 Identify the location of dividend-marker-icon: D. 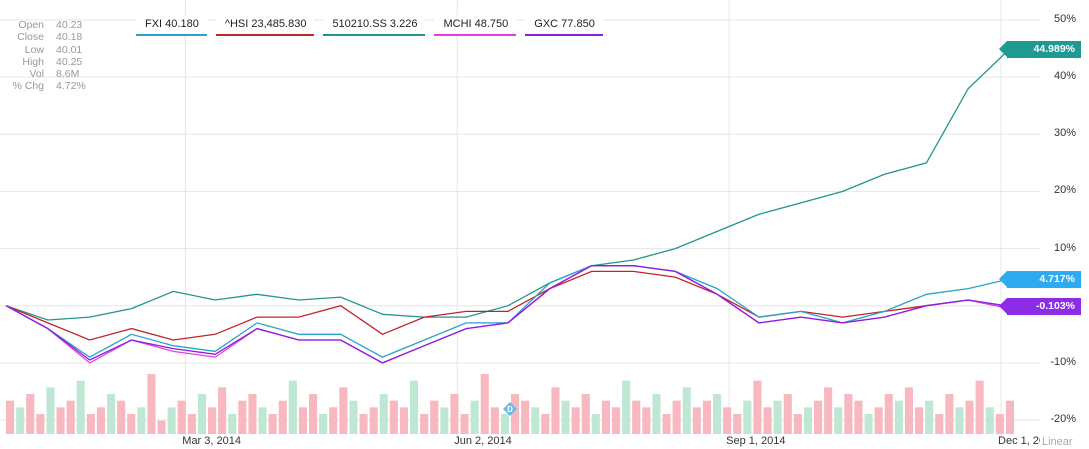
(510, 409).